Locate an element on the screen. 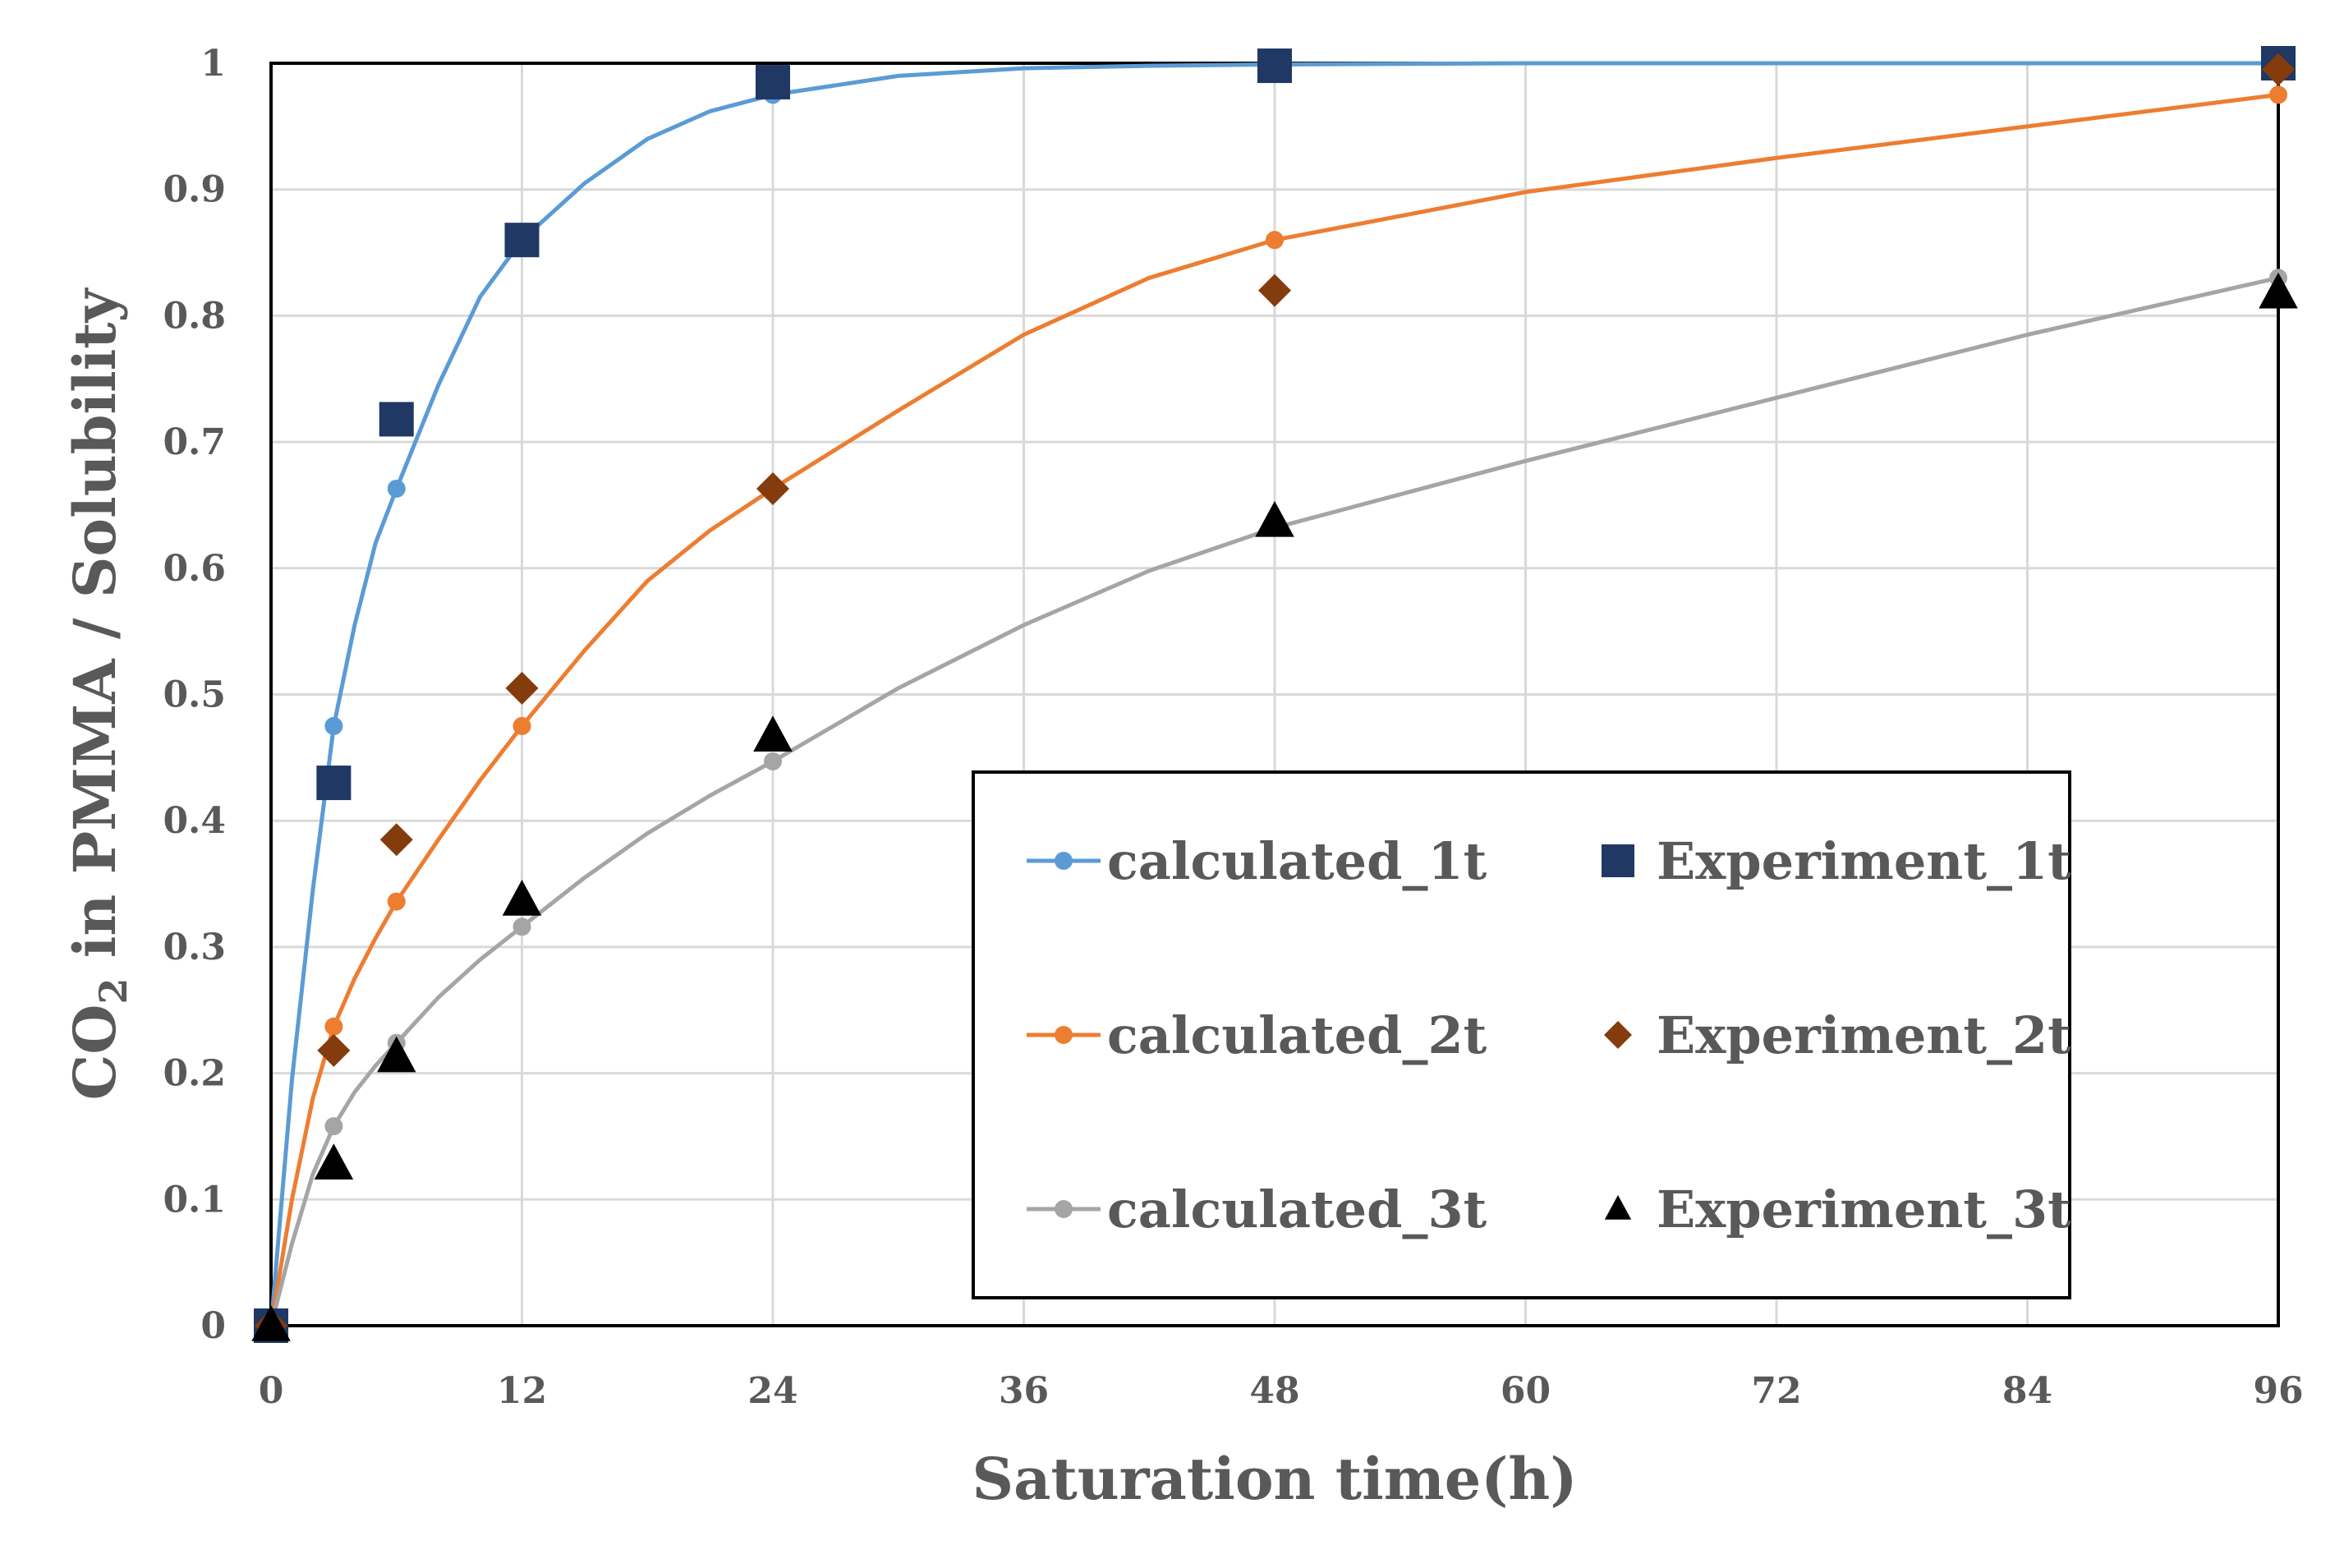  x-tick-label: 24 is located at coordinates (772, 1391).